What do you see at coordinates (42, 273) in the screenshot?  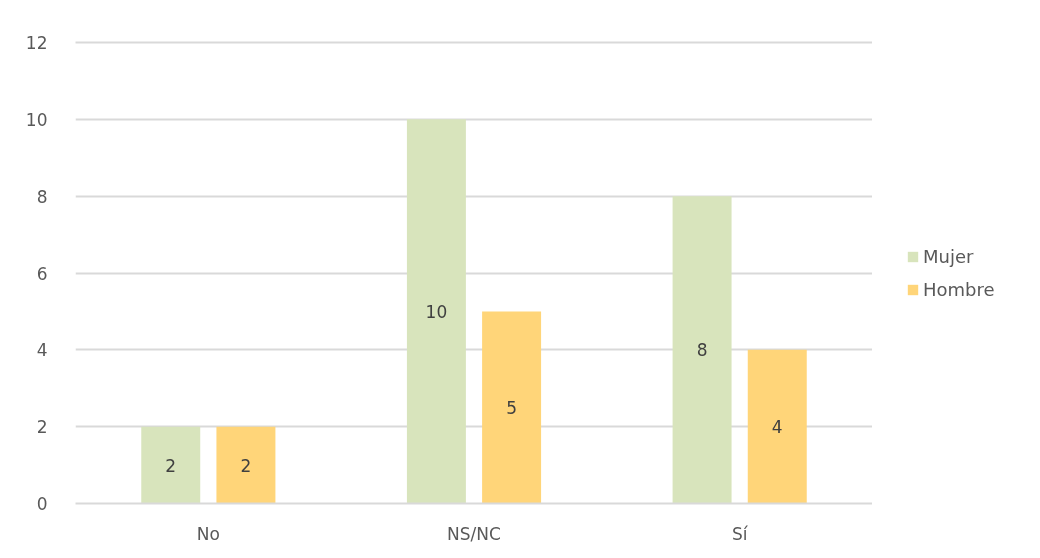 I see `y-tick-label: 6` at bounding box center [42, 273].